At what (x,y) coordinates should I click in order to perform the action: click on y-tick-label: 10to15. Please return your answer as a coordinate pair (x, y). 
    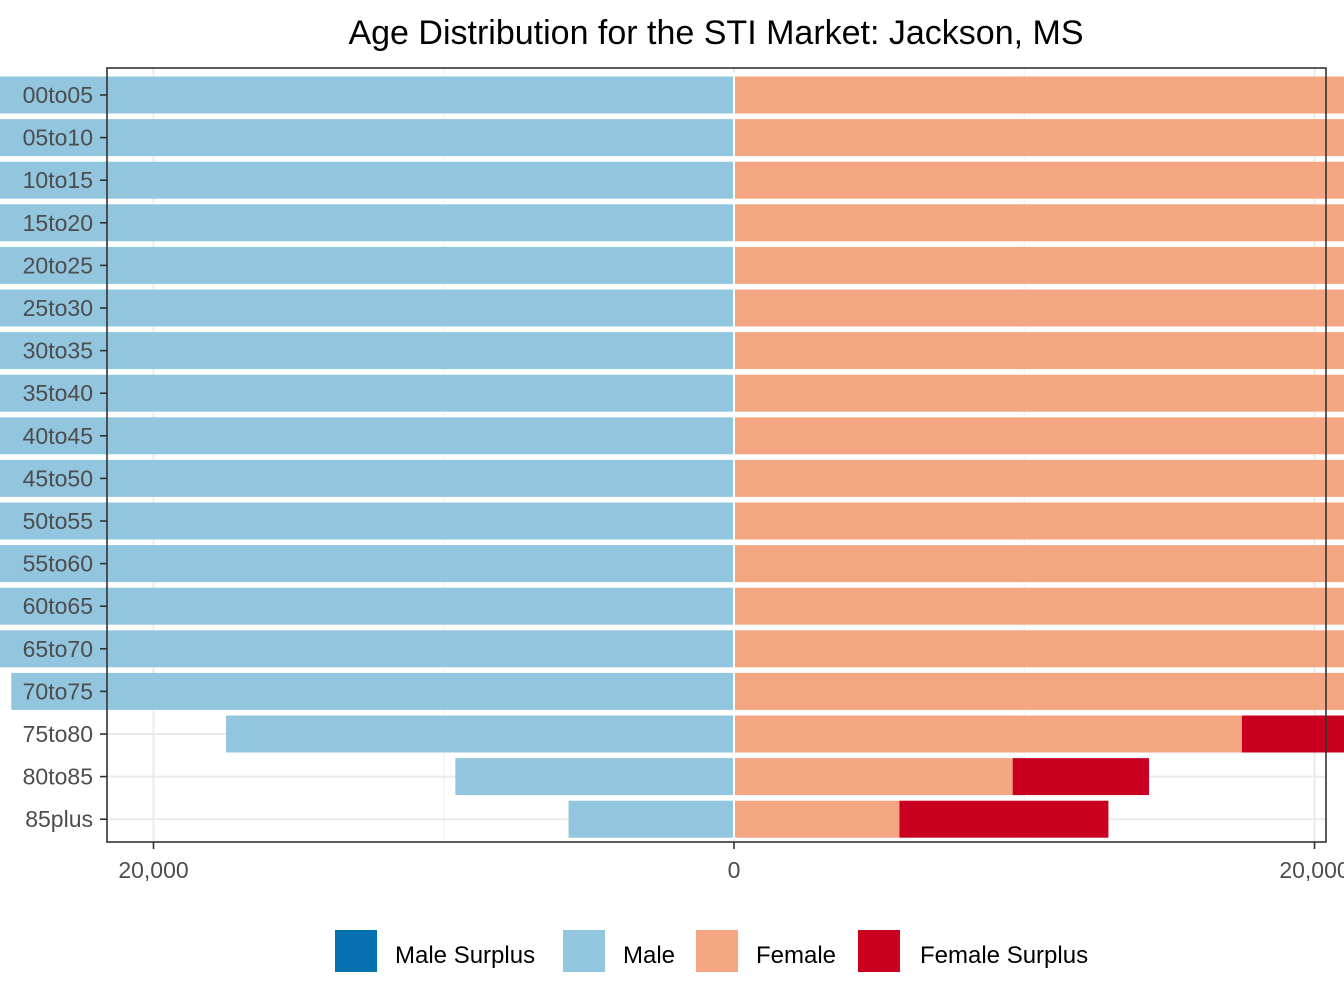
    Looking at the image, I should click on (58, 180).